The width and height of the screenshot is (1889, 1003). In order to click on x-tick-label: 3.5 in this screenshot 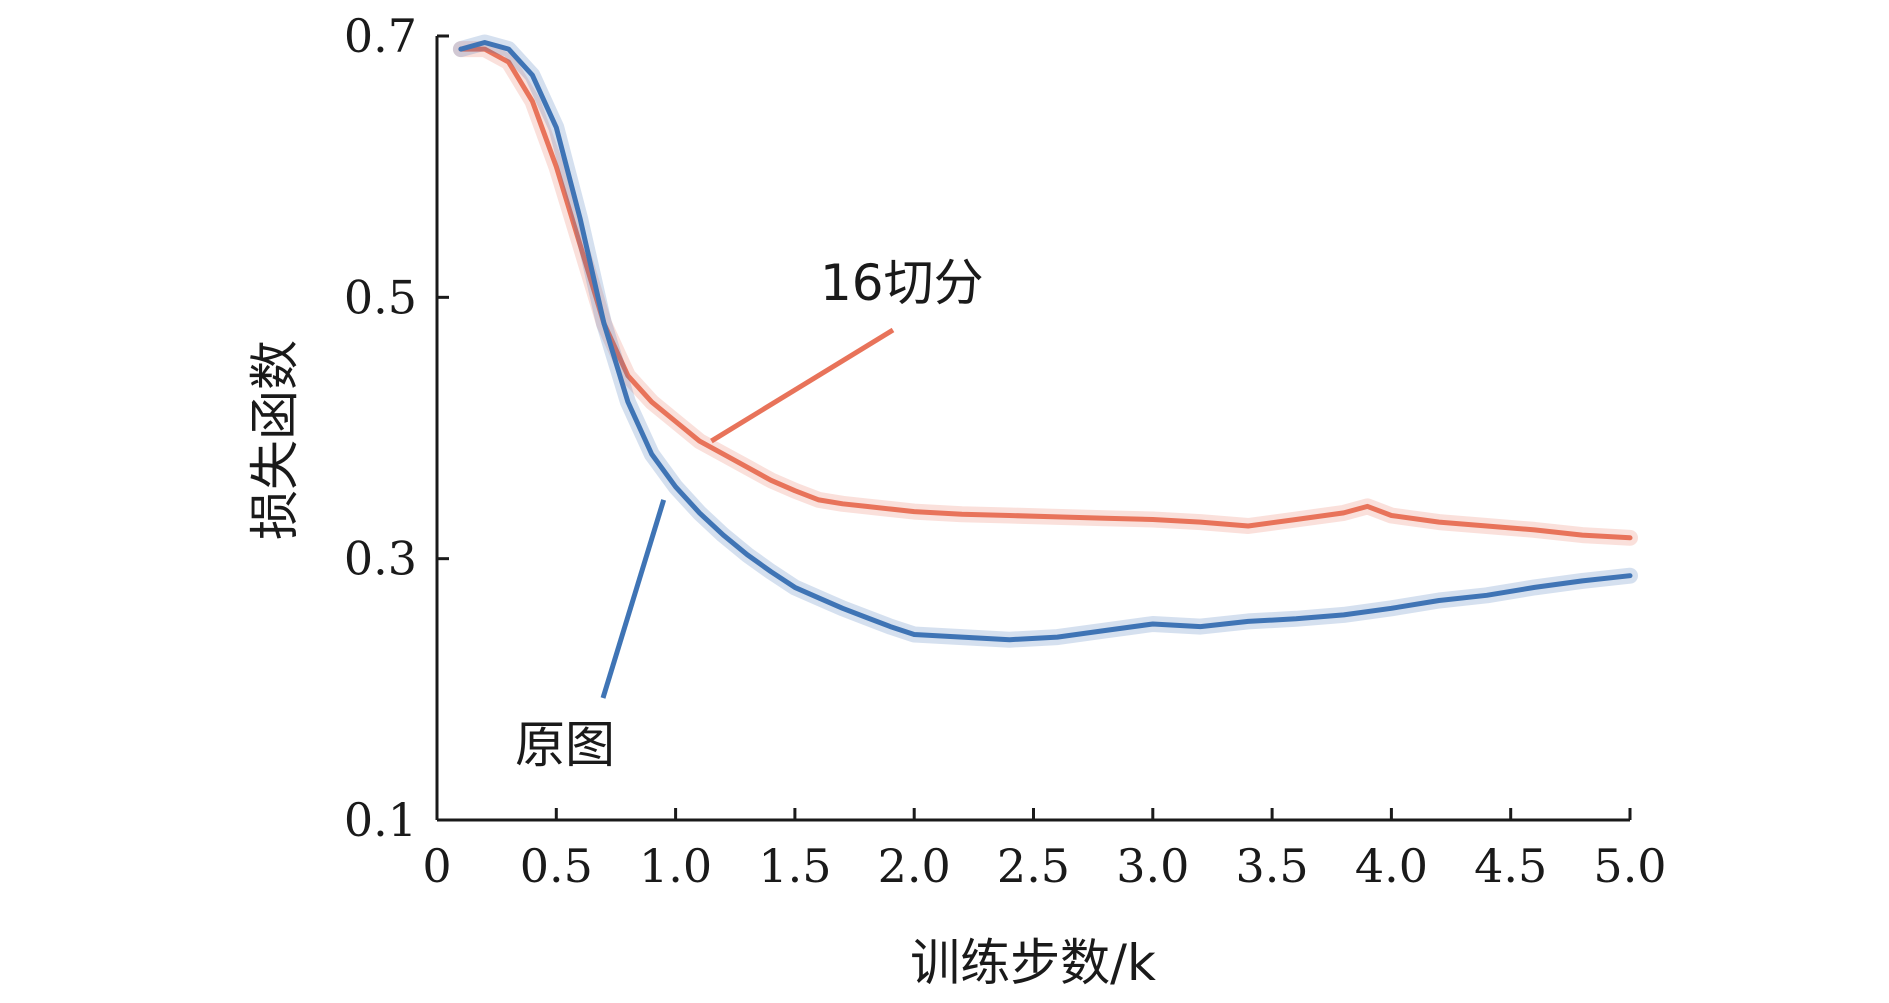, I will do `click(1272, 866)`.